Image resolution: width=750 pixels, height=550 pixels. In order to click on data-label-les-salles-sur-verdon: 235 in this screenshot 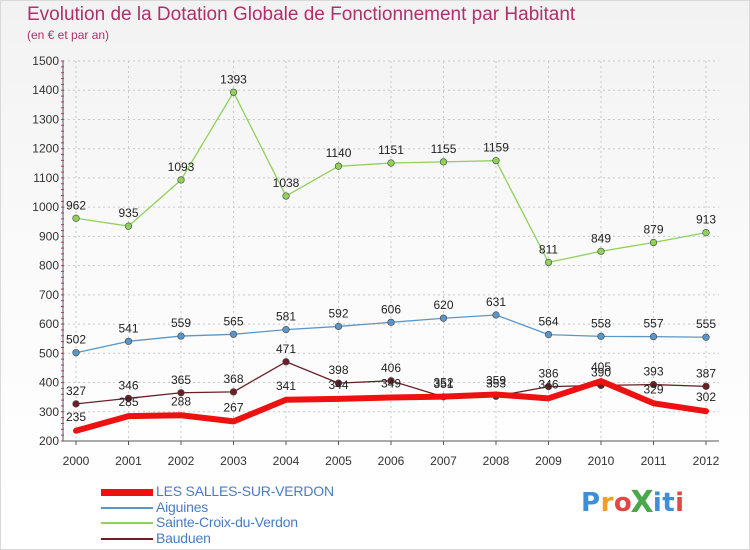, I will do `click(76, 417)`.